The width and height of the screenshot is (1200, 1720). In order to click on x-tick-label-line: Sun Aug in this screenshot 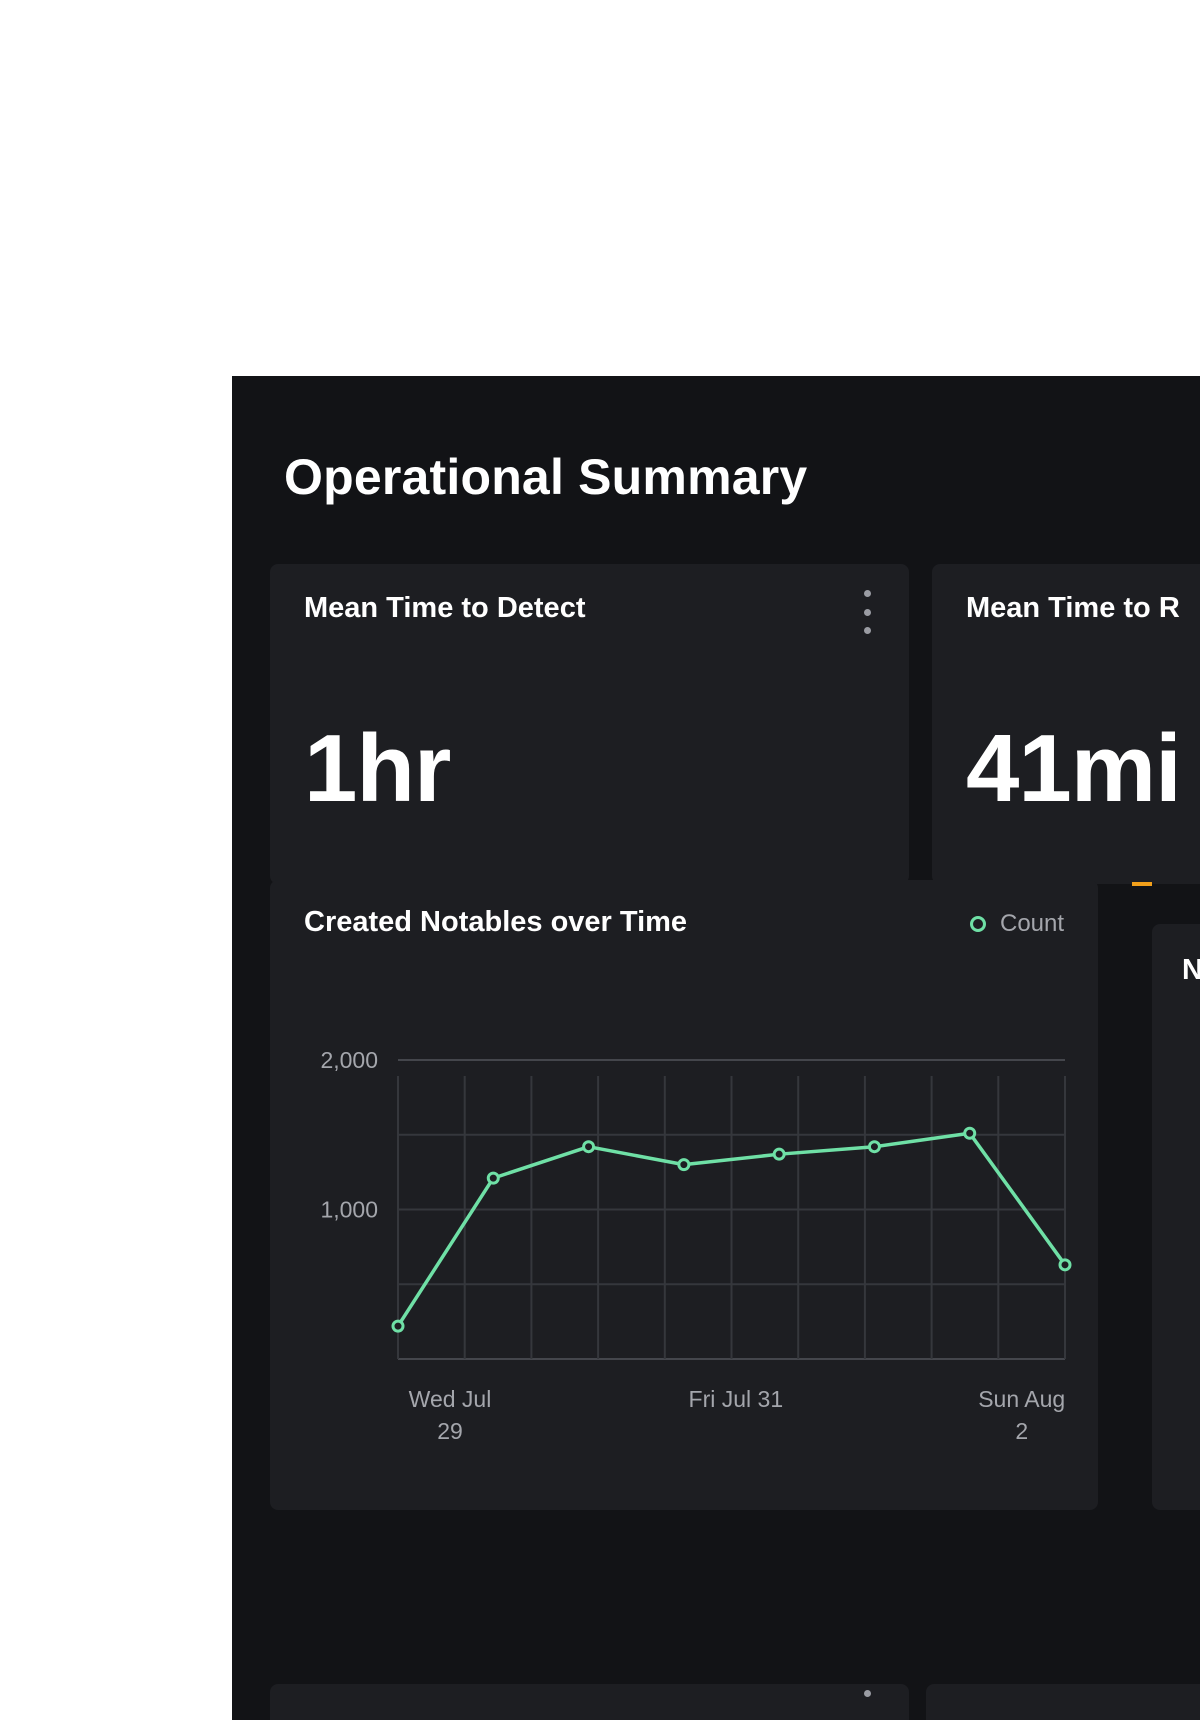, I will do `click(1021, 1399)`.